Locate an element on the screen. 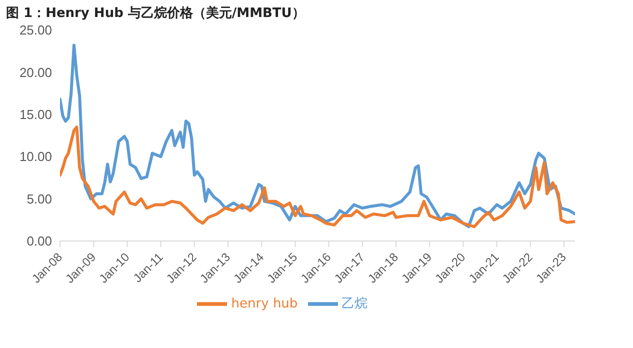 The image size is (633, 348). legend-label: 乙烷 is located at coordinates (355, 304).